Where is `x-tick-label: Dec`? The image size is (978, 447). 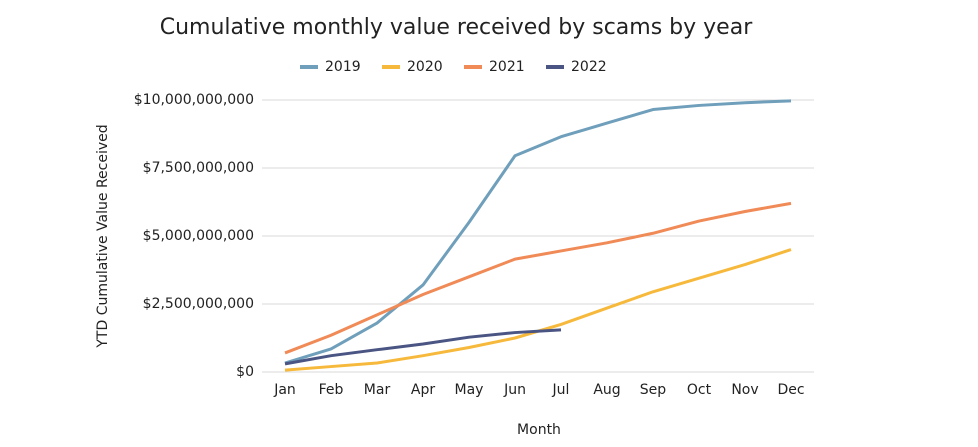
x-tick-label: Dec is located at coordinates (790, 390).